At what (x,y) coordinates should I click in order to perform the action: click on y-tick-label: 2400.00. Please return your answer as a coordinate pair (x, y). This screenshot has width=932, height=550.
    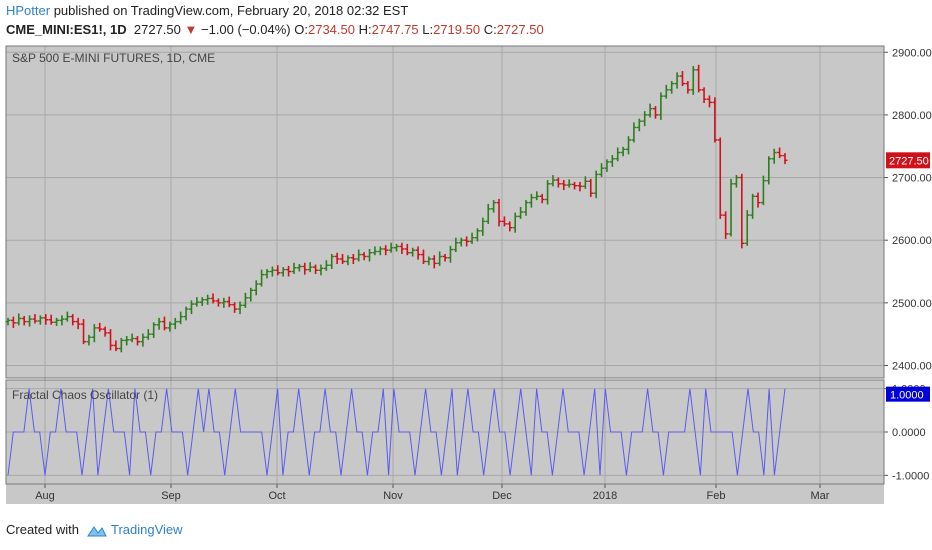
    Looking at the image, I should click on (912, 366).